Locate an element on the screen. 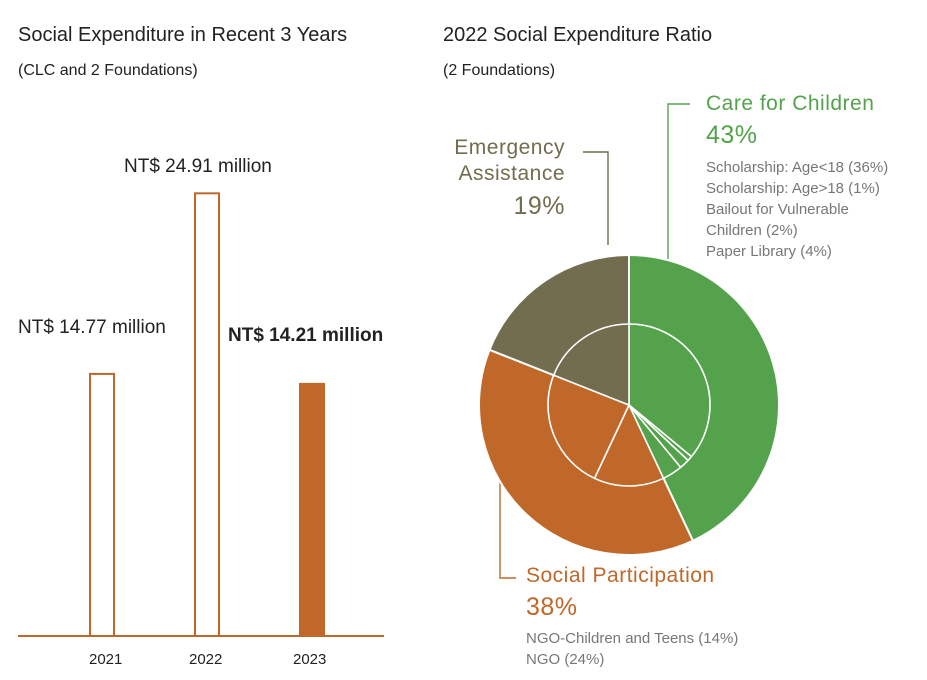  bar-label-2022: NT$ 24.91 million is located at coordinates (198, 166).